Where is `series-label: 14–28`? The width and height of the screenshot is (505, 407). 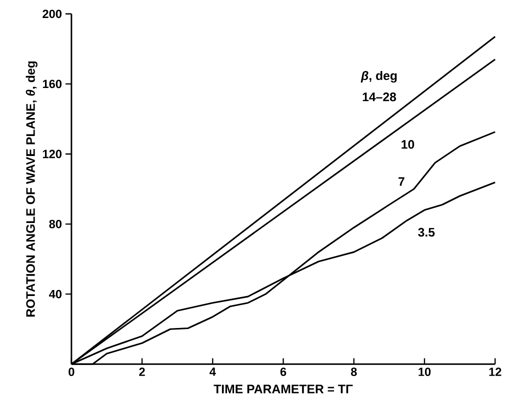
series-label: 14–28 is located at coordinates (379, 97).